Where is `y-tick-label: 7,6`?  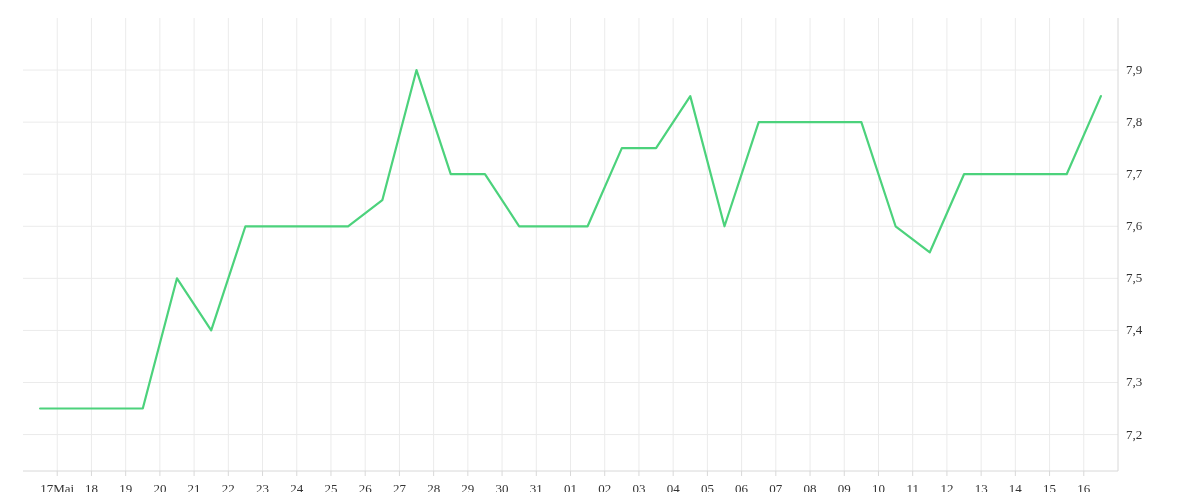
y-tick-label: 7,6 is located at coordinates (1134, 226).